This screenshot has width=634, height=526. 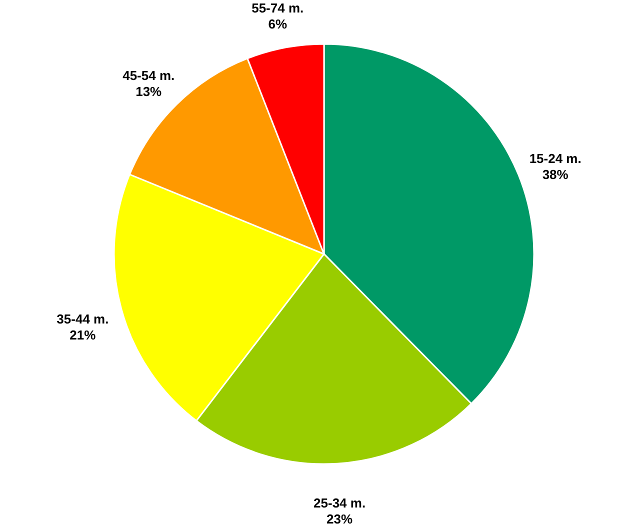 I want to click on slice-label: 45-54 m., so click(x=148, y=75).